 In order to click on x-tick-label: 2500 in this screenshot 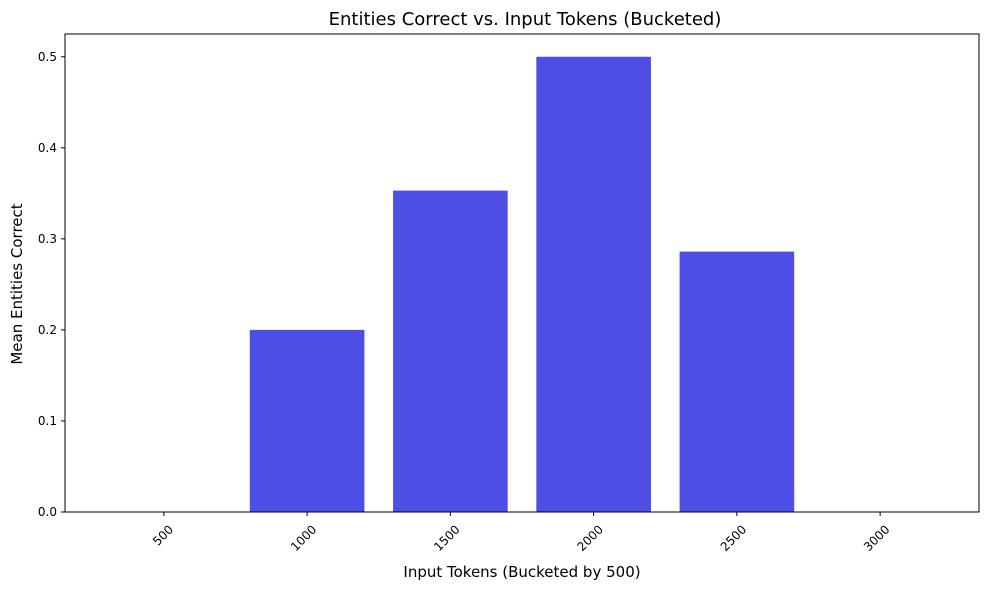, I will do `click(733, 537)`.